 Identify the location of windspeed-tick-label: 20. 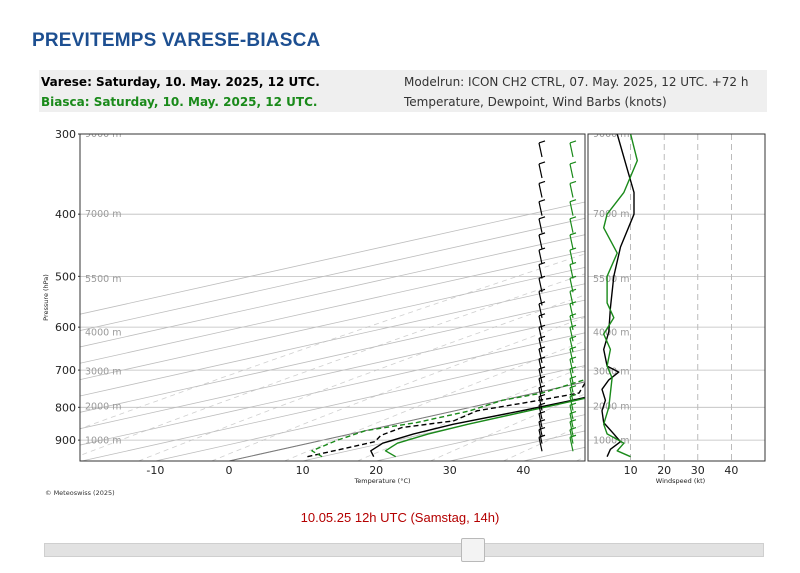
(664, 470).